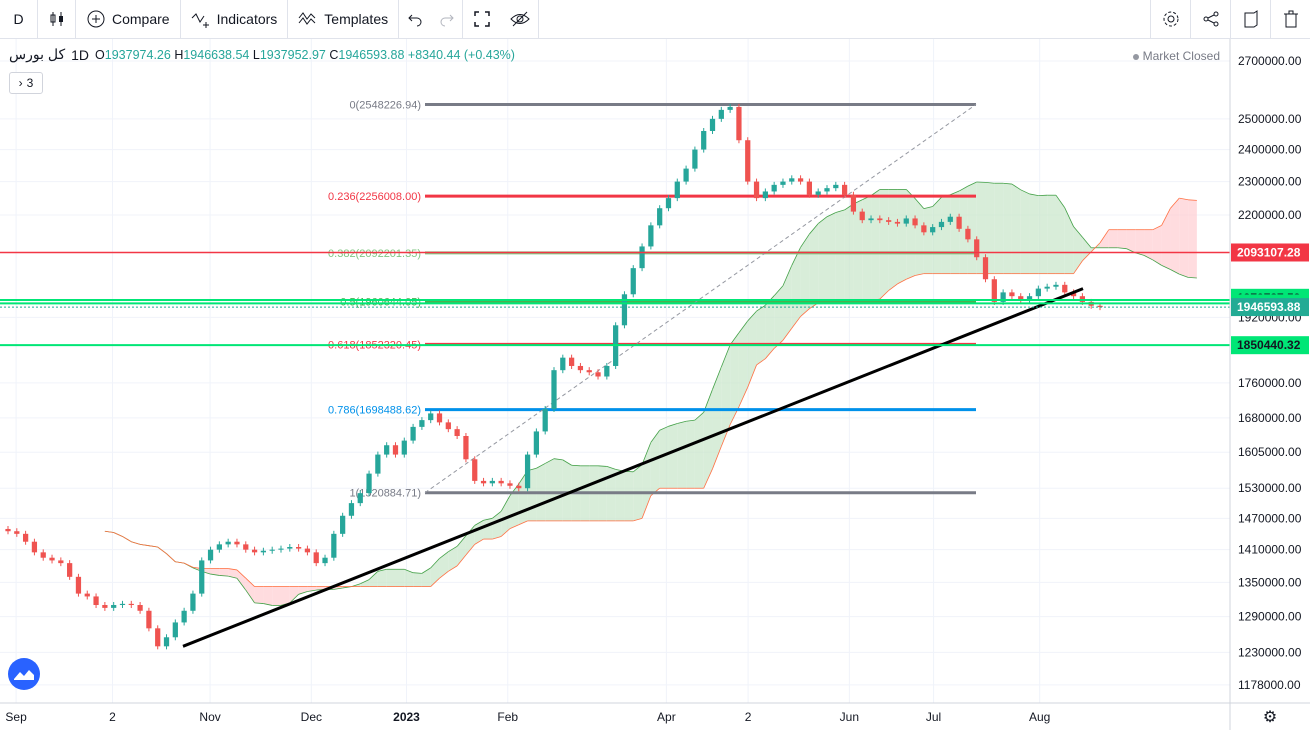  What do you see at coordinates (1270, 215) in the screenshot?
I see `price-tick-label: 2200000.00` at bounding box center [1270, 215].